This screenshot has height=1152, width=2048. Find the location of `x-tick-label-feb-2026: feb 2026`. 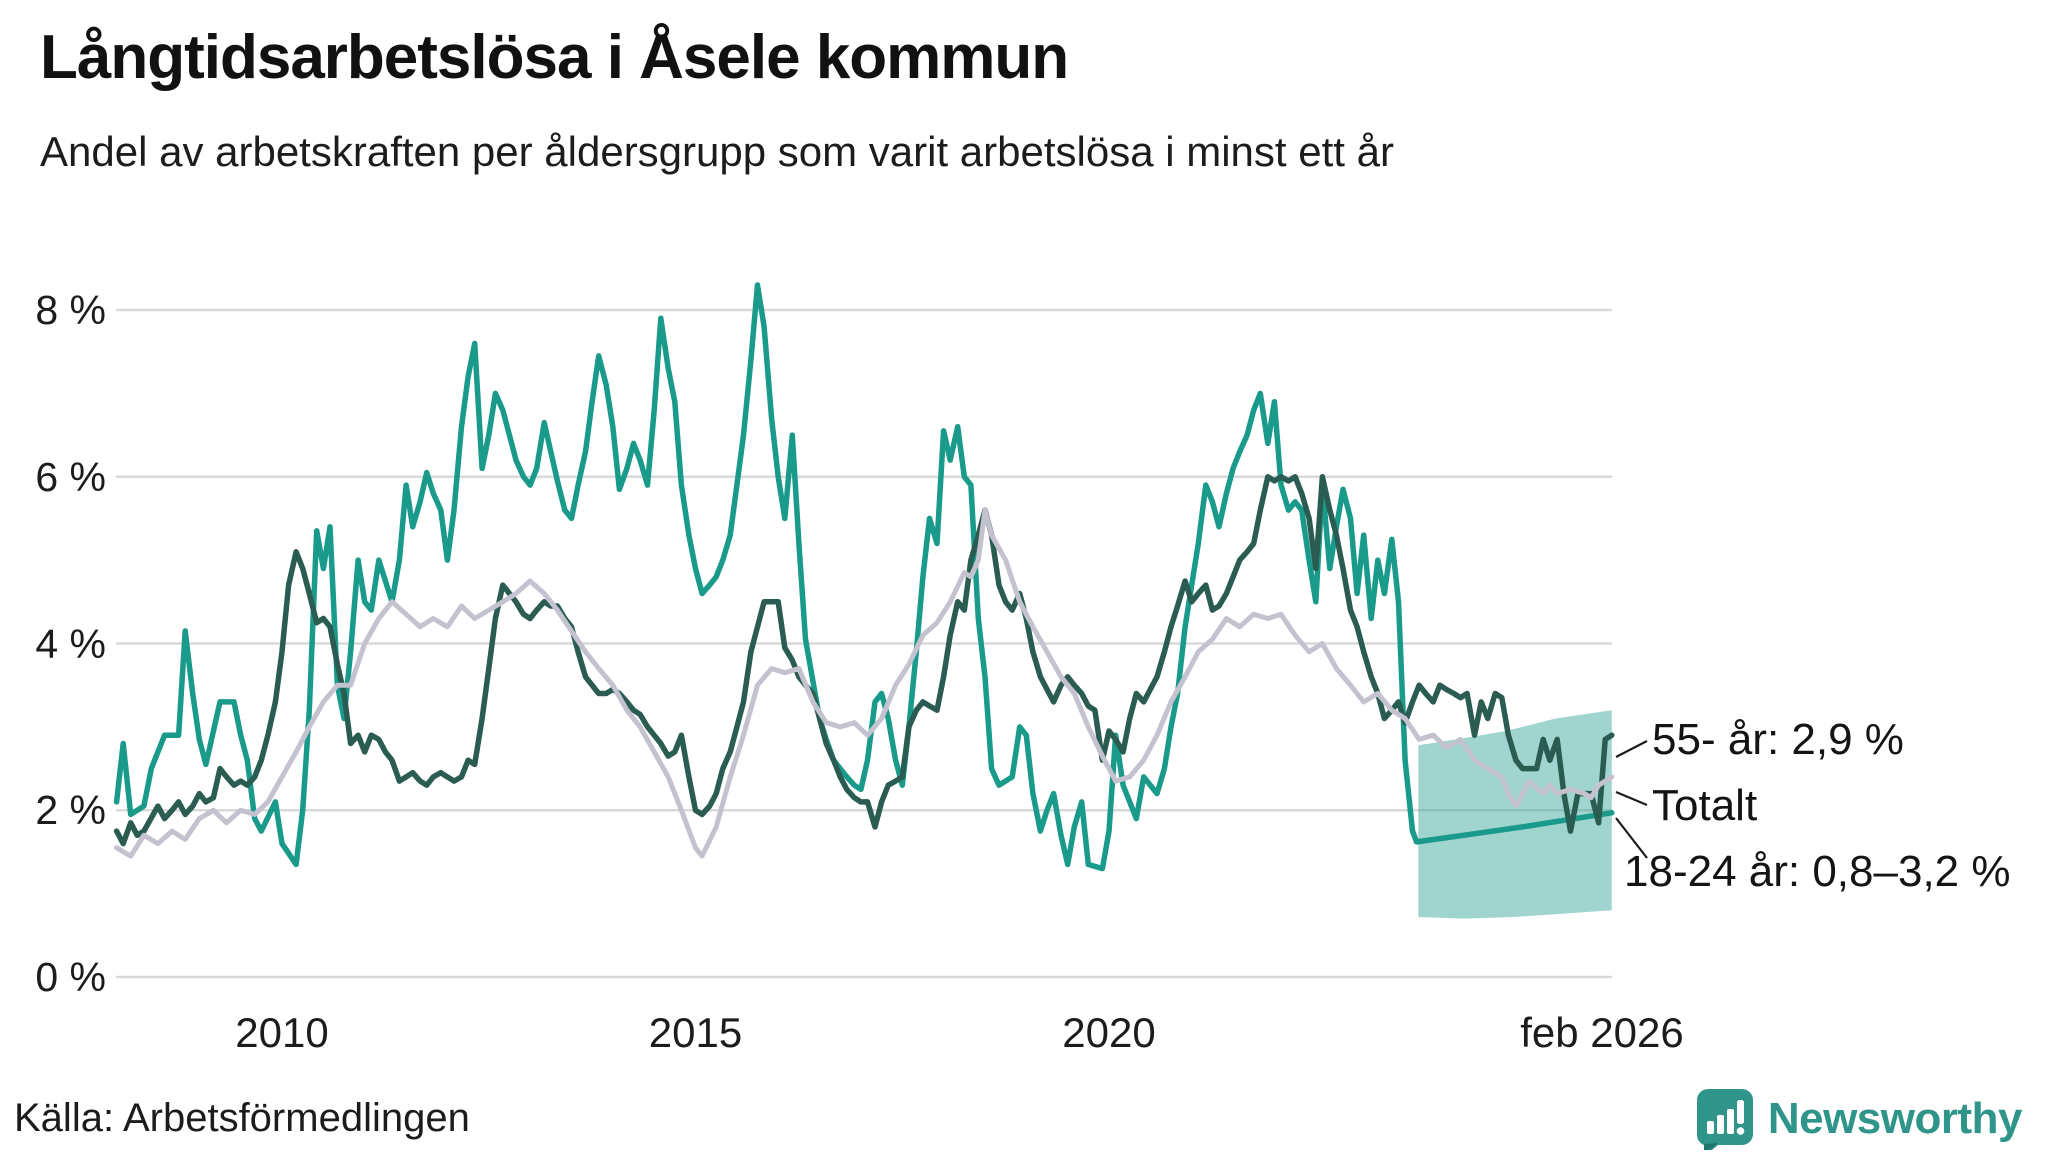

x-tick-label-feb-2026: feb 2026 is located at coordinates (1602, 1032).